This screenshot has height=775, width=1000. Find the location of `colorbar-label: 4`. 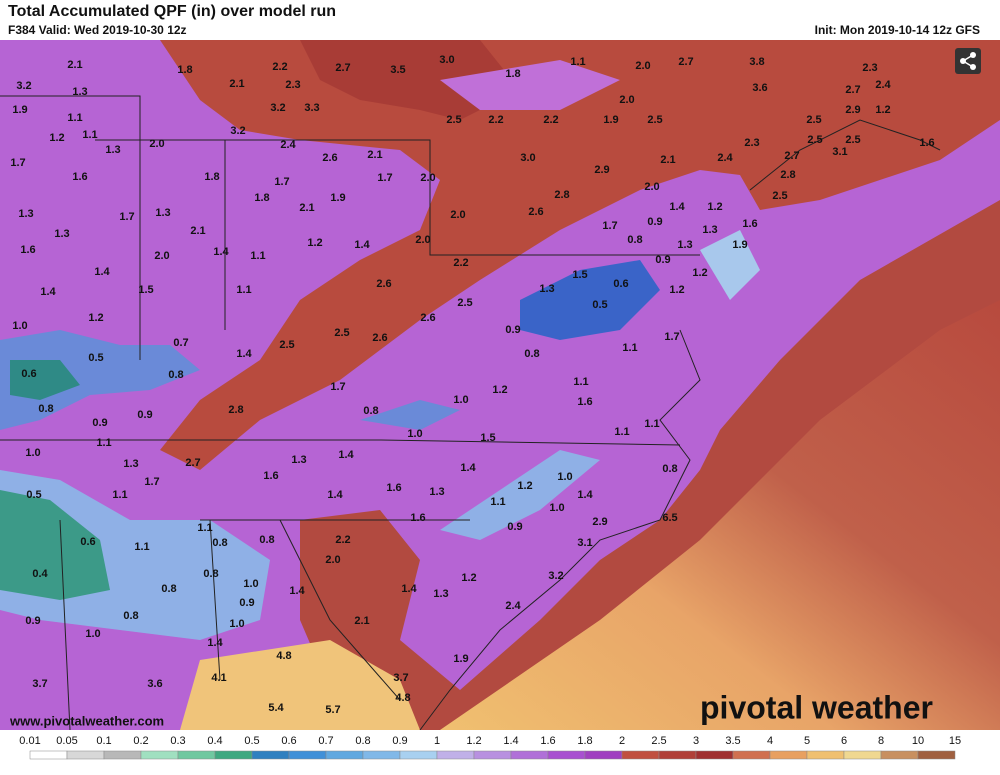

colorbar-label: 4 is located at coordinates (770, 741).